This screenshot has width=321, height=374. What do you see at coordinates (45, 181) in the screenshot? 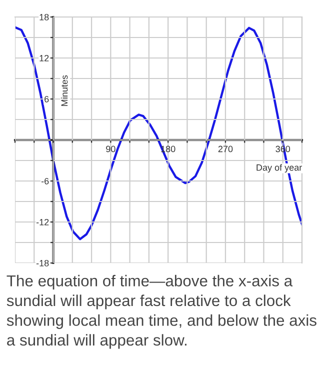
I see `y-tick-label: -6` at bounding box center [45, 181].